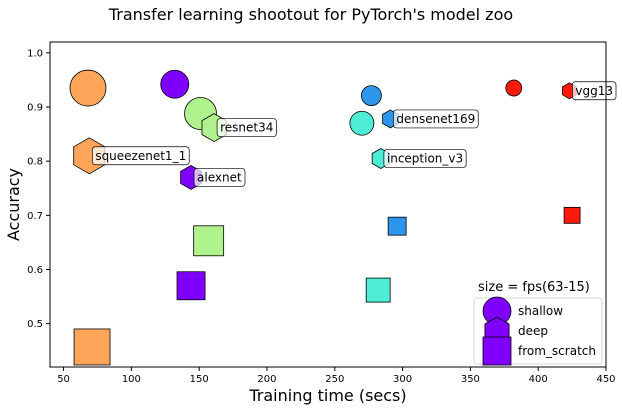 Image resolution: width=622 pixels, height=410 pixels. I want to click on from_scratch-point-densenet169, so click(397, 226).